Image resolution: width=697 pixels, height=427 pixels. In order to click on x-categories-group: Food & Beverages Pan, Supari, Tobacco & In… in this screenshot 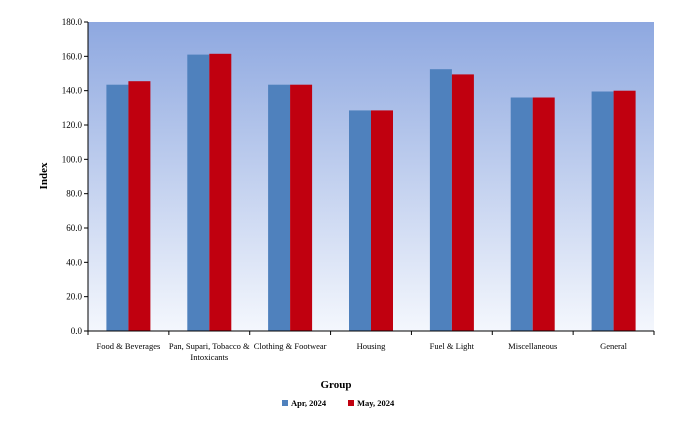, I will do `click(371, 346)`.